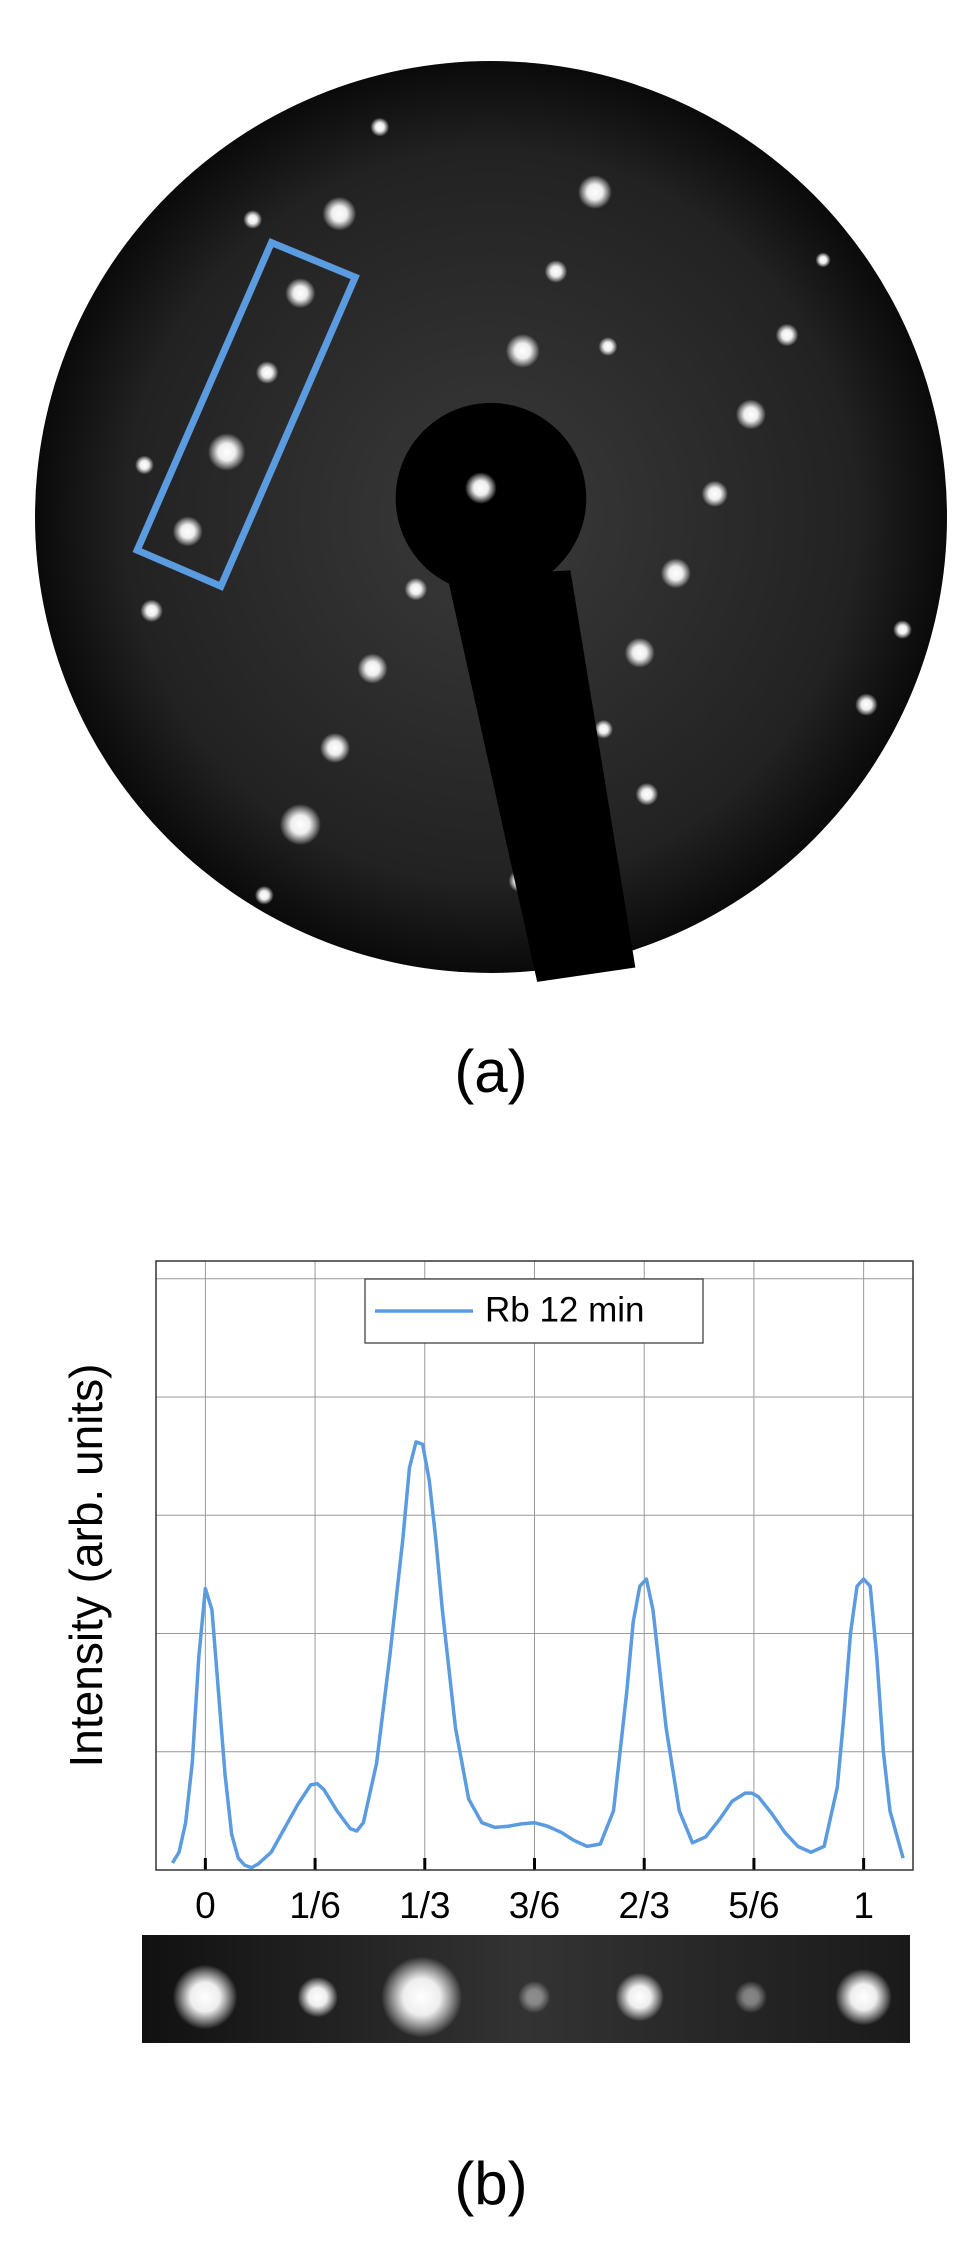 This screenshot has width=962, height=2249. Describe the element at coordinates (541, 776) in the screenshot. I see `sample-holder-shadow` at that location.